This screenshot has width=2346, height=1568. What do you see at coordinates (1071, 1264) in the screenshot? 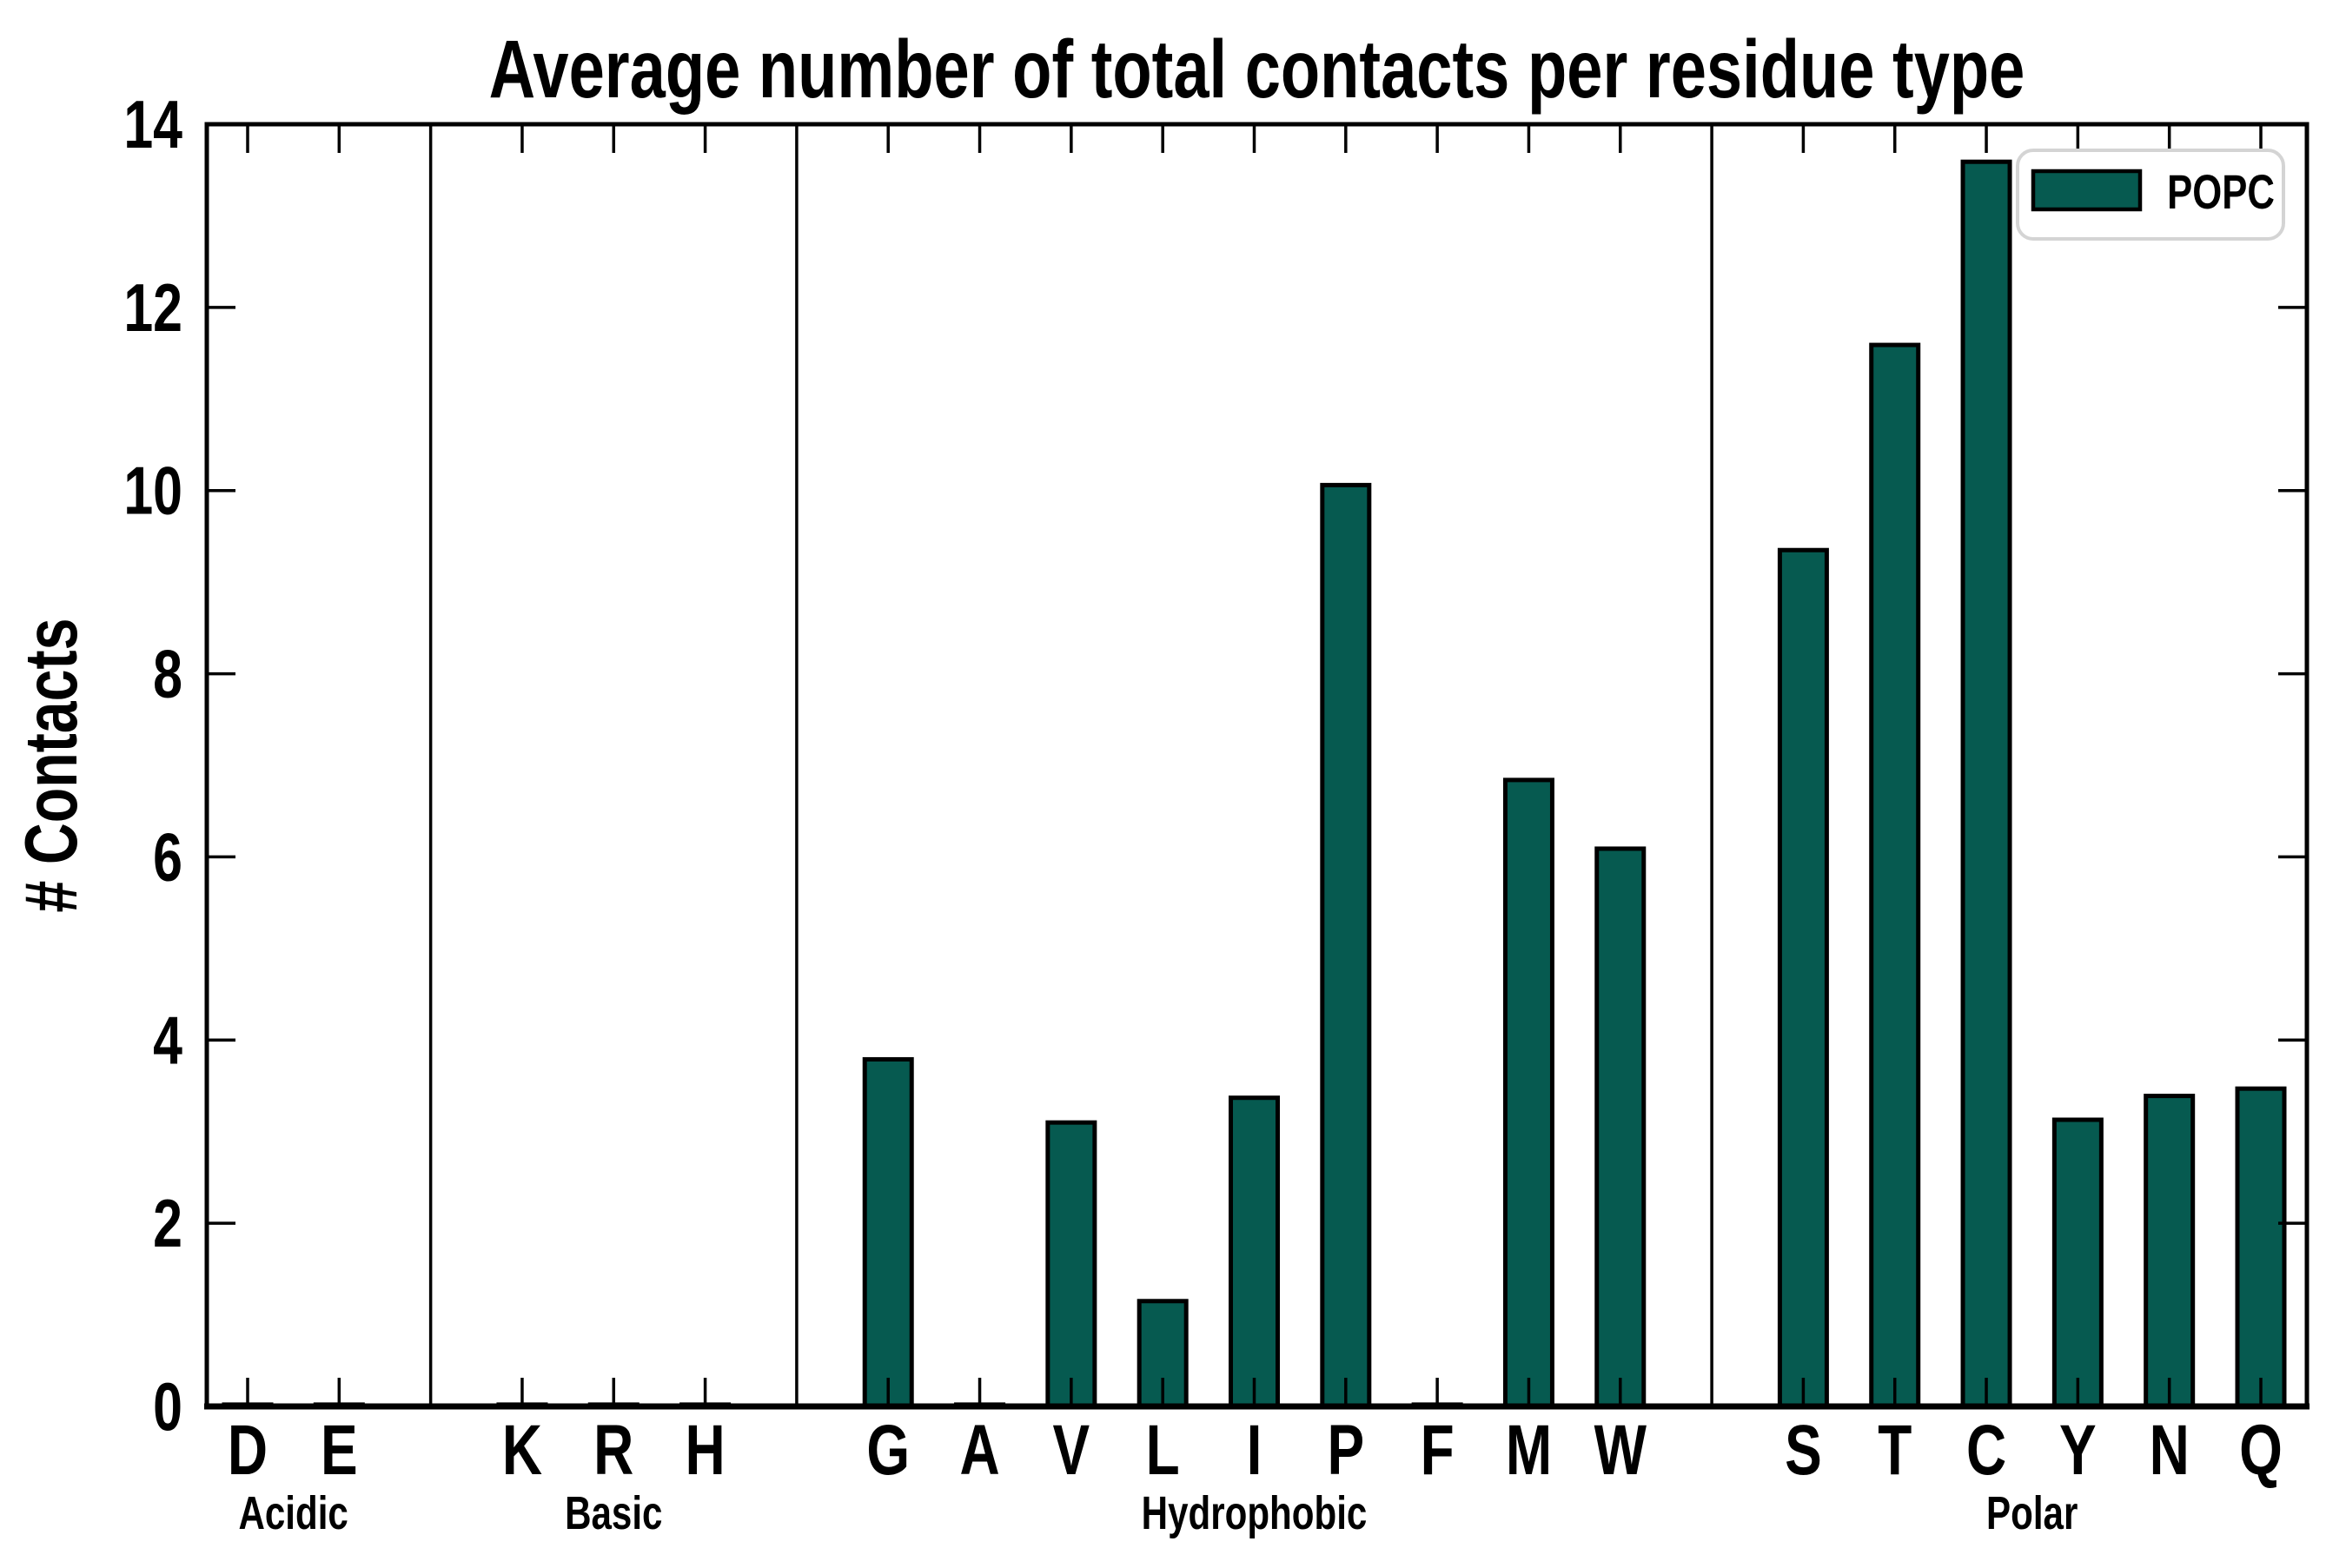
I see `bar-V` at bounding box center [1071, 1264].